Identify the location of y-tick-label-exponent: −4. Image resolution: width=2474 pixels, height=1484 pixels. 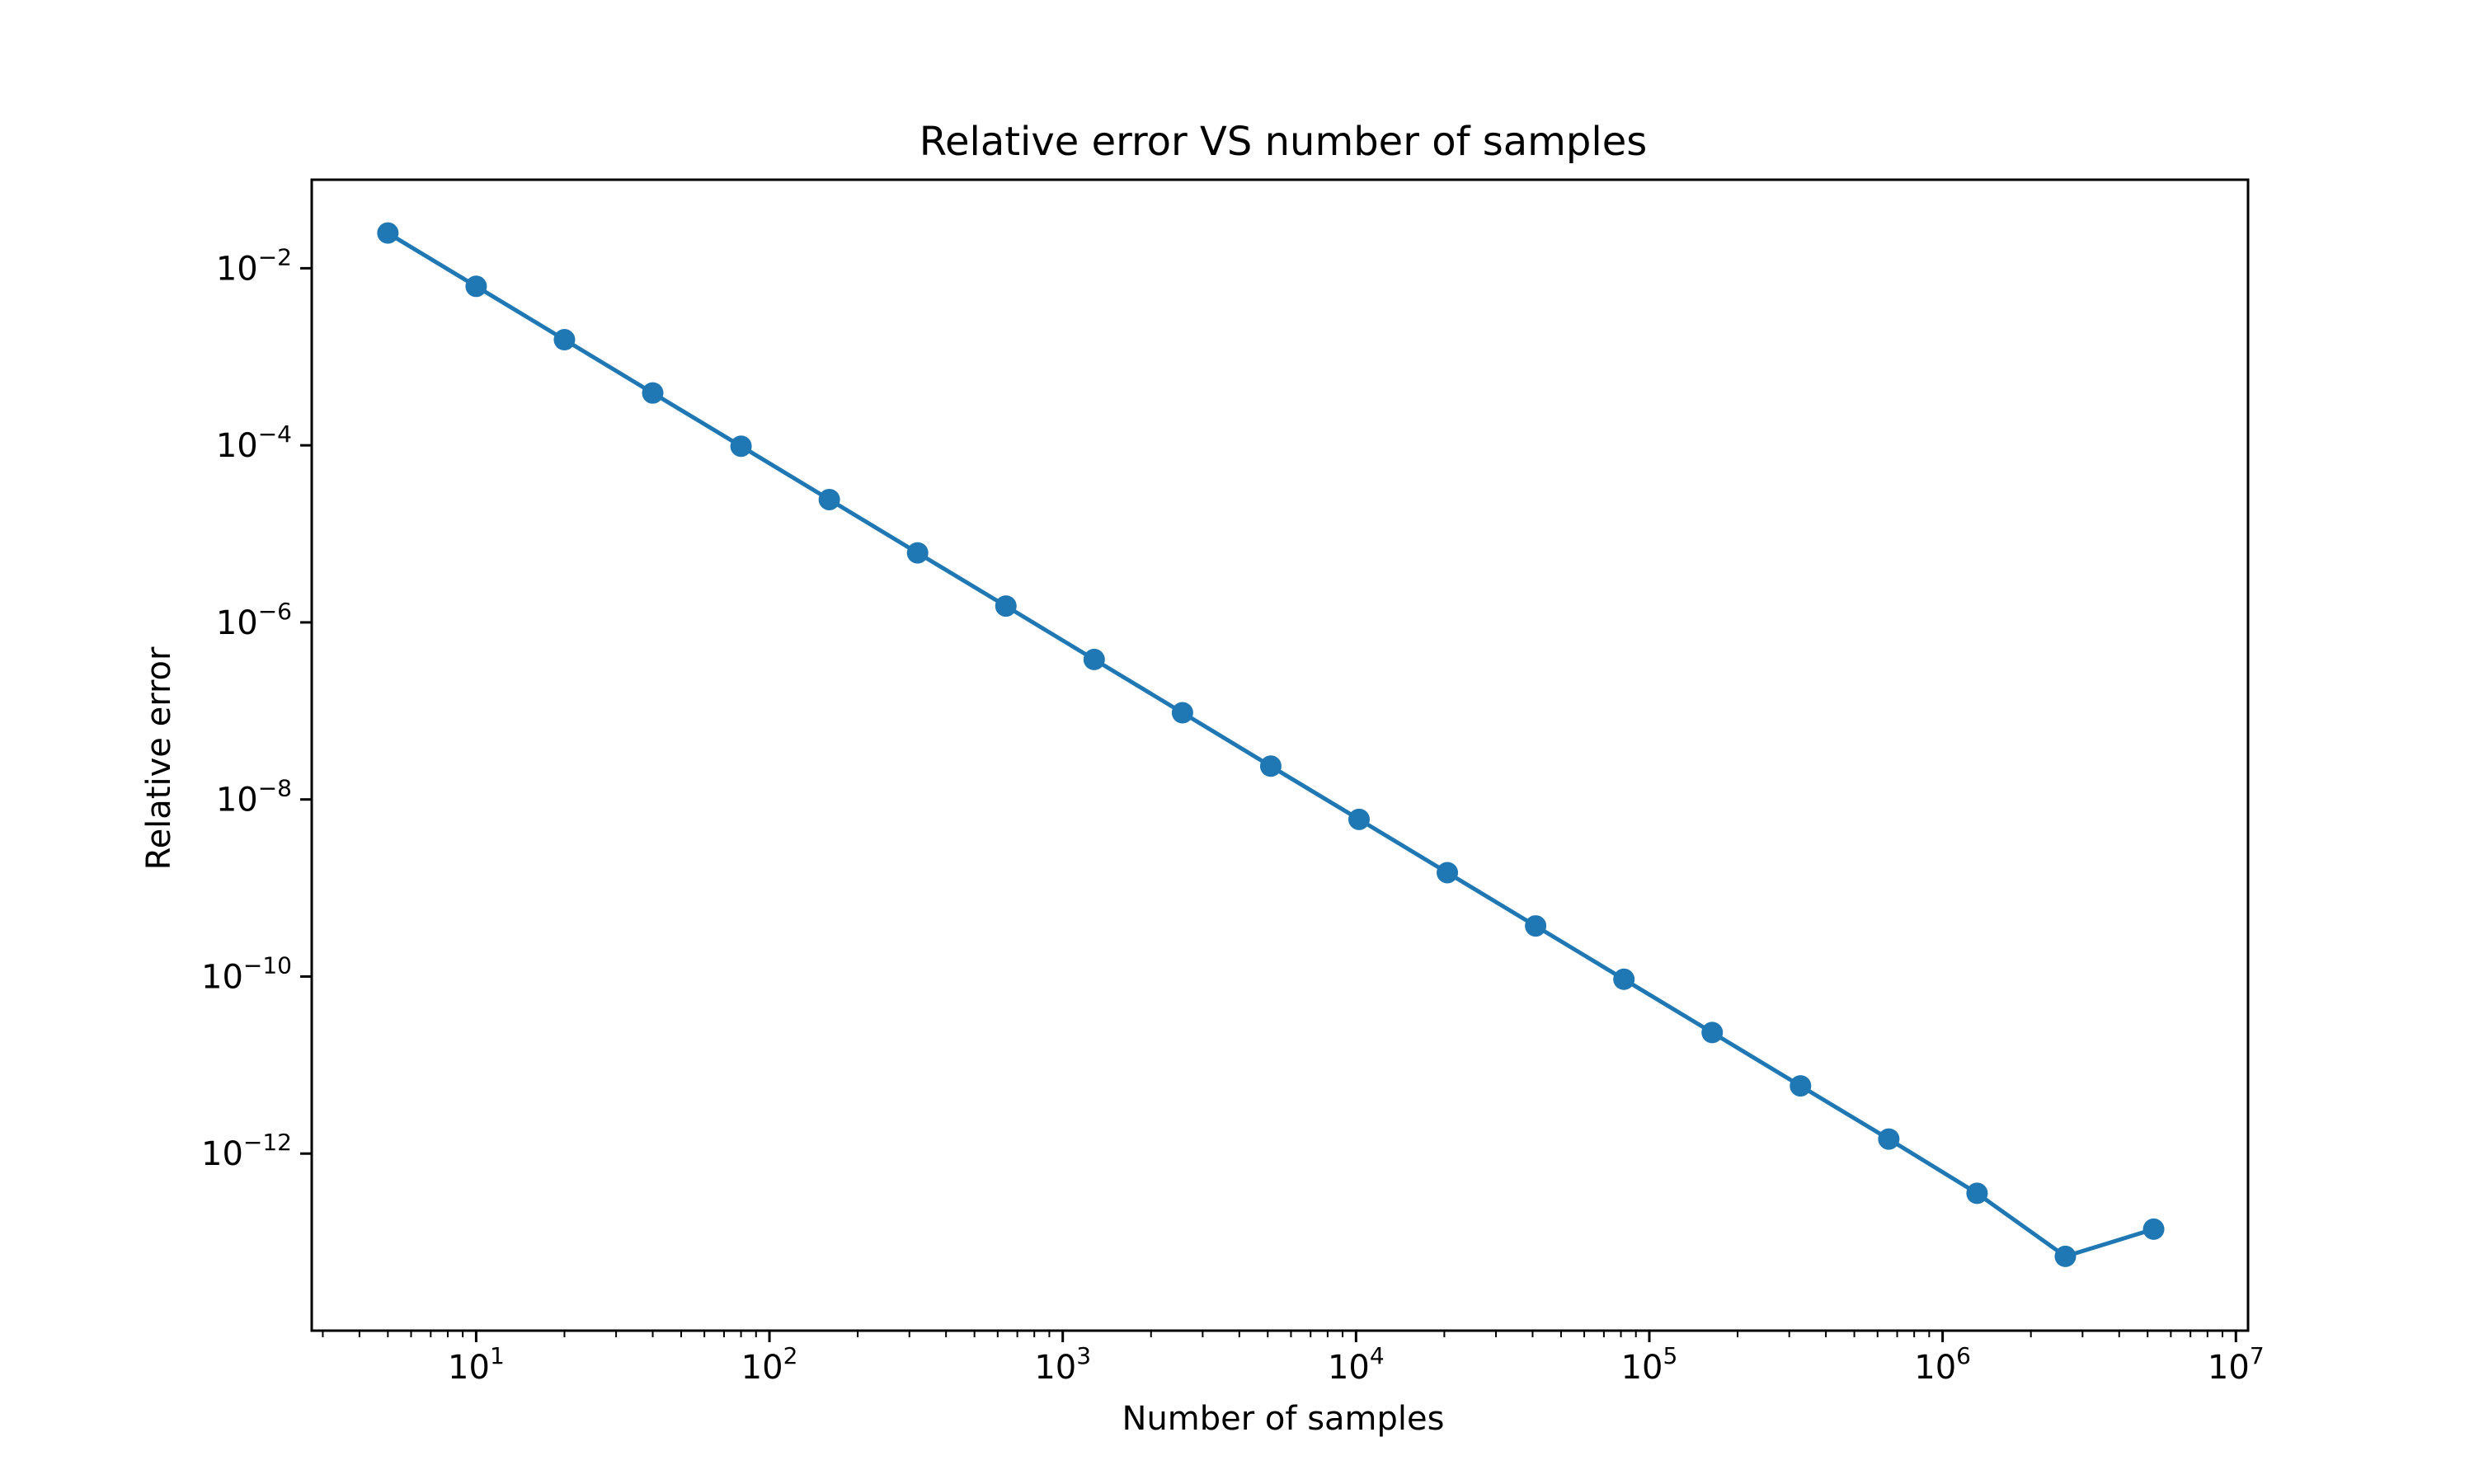
(275, 434).